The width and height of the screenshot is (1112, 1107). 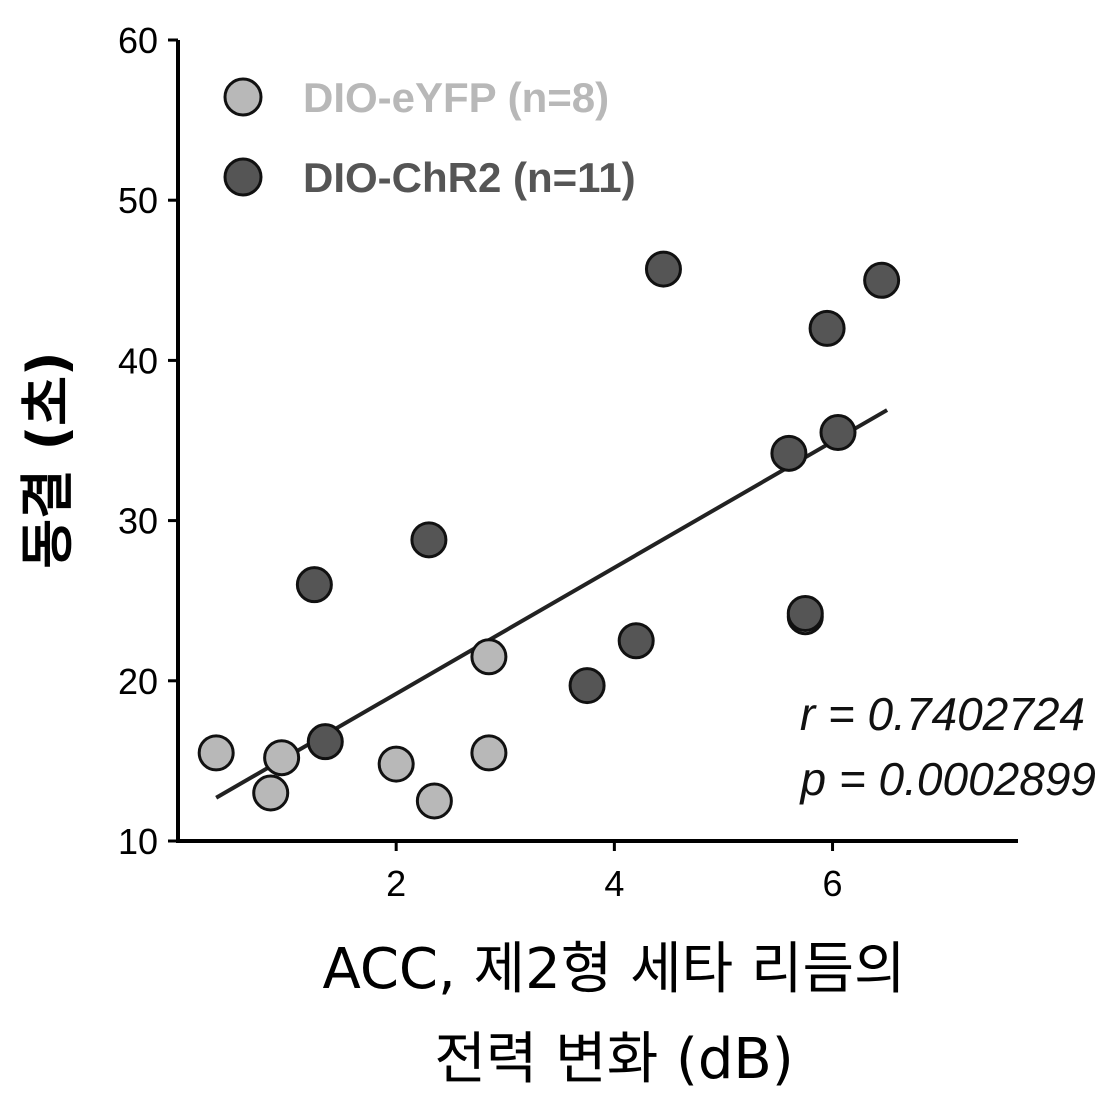 What do you see at coordinates (833, 883) in the screenshot?
I see `x-tick-label: 6` at bounding box center [833, 883].